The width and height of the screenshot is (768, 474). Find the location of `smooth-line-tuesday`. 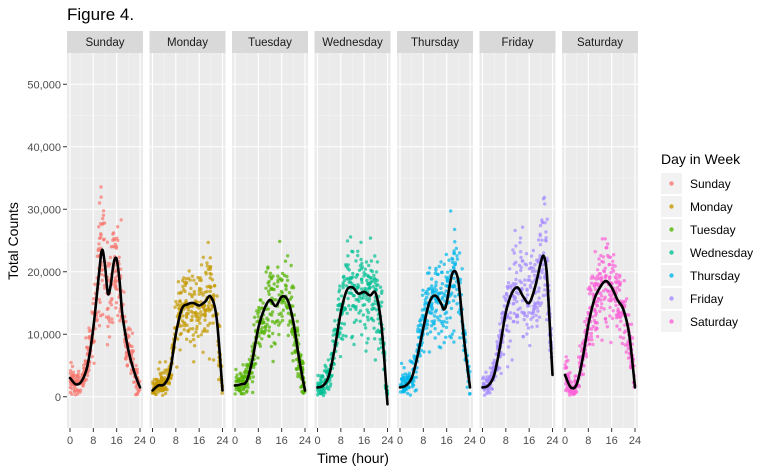

smooth-line-tuesday is located at coordinates (270, 343).